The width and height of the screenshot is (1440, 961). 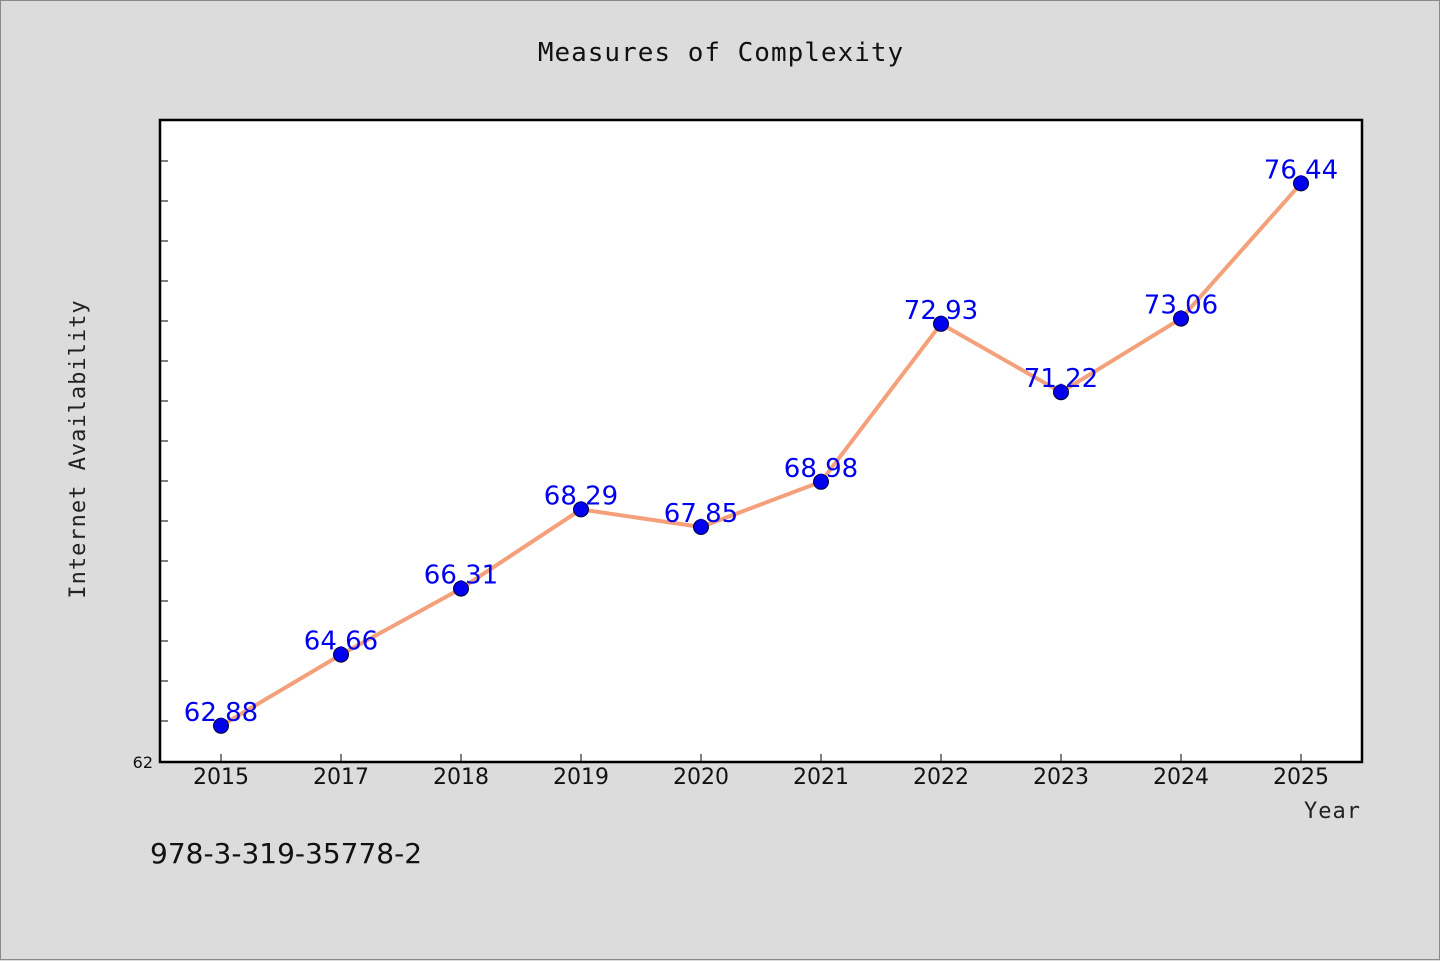 What do you see at coordinates (581, 496) in the screenshot?
I see `data-label: 68.29` at bounding box center [581, 496].